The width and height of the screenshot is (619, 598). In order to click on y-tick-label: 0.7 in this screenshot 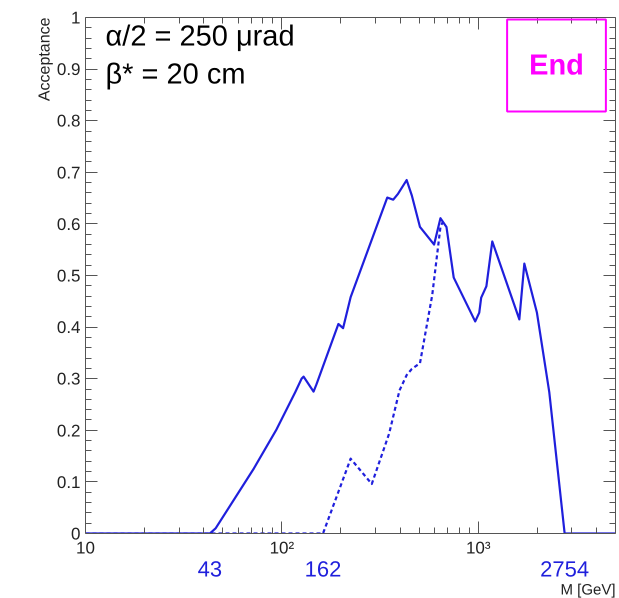, I will do `click(68, 172)`.